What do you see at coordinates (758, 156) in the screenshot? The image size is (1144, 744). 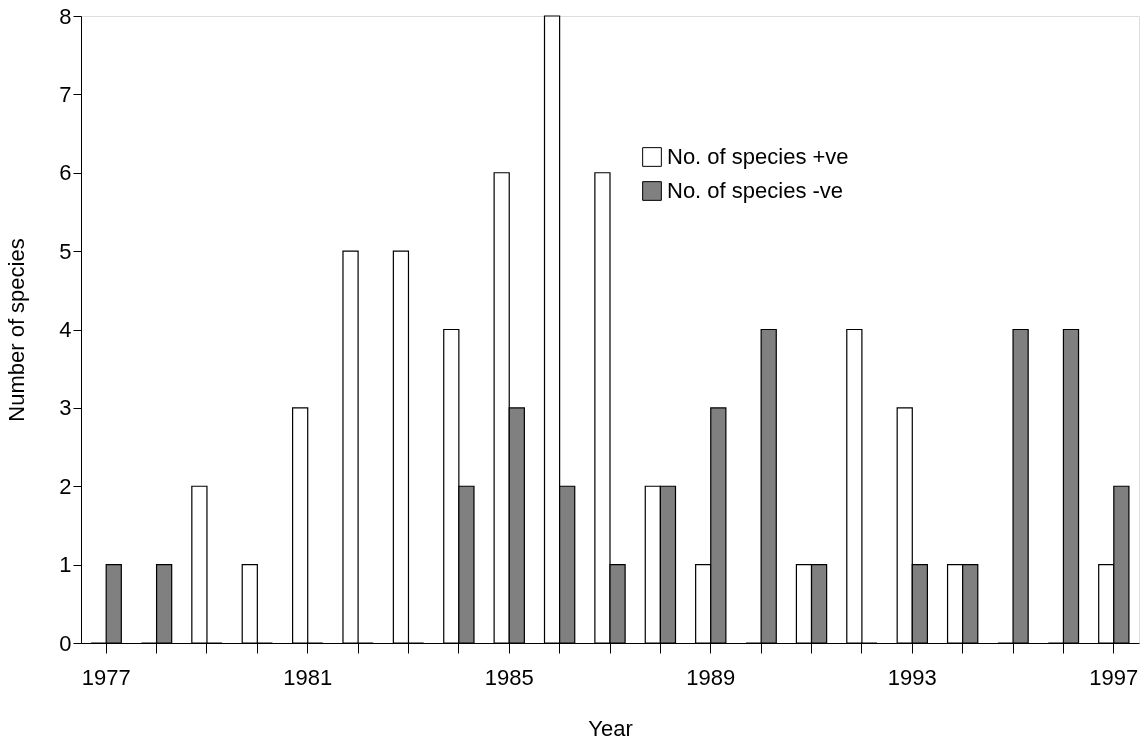 I see `legend-label: No. of species +ve` at bounding box center [758, 156].